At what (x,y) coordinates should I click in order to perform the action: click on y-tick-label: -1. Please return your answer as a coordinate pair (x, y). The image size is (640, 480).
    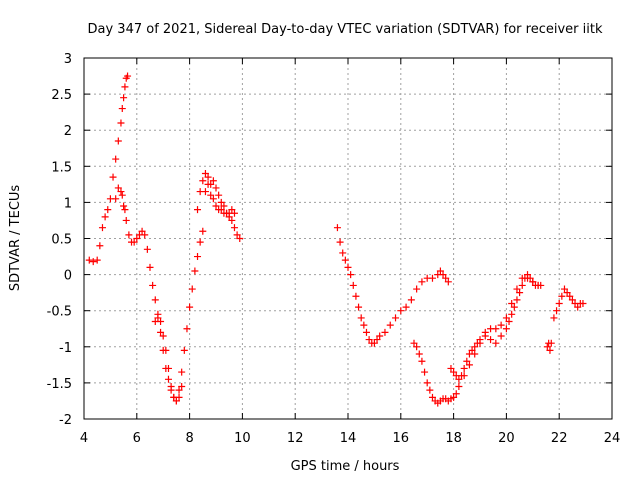
    Looking at the image, I should click on (65, 348).